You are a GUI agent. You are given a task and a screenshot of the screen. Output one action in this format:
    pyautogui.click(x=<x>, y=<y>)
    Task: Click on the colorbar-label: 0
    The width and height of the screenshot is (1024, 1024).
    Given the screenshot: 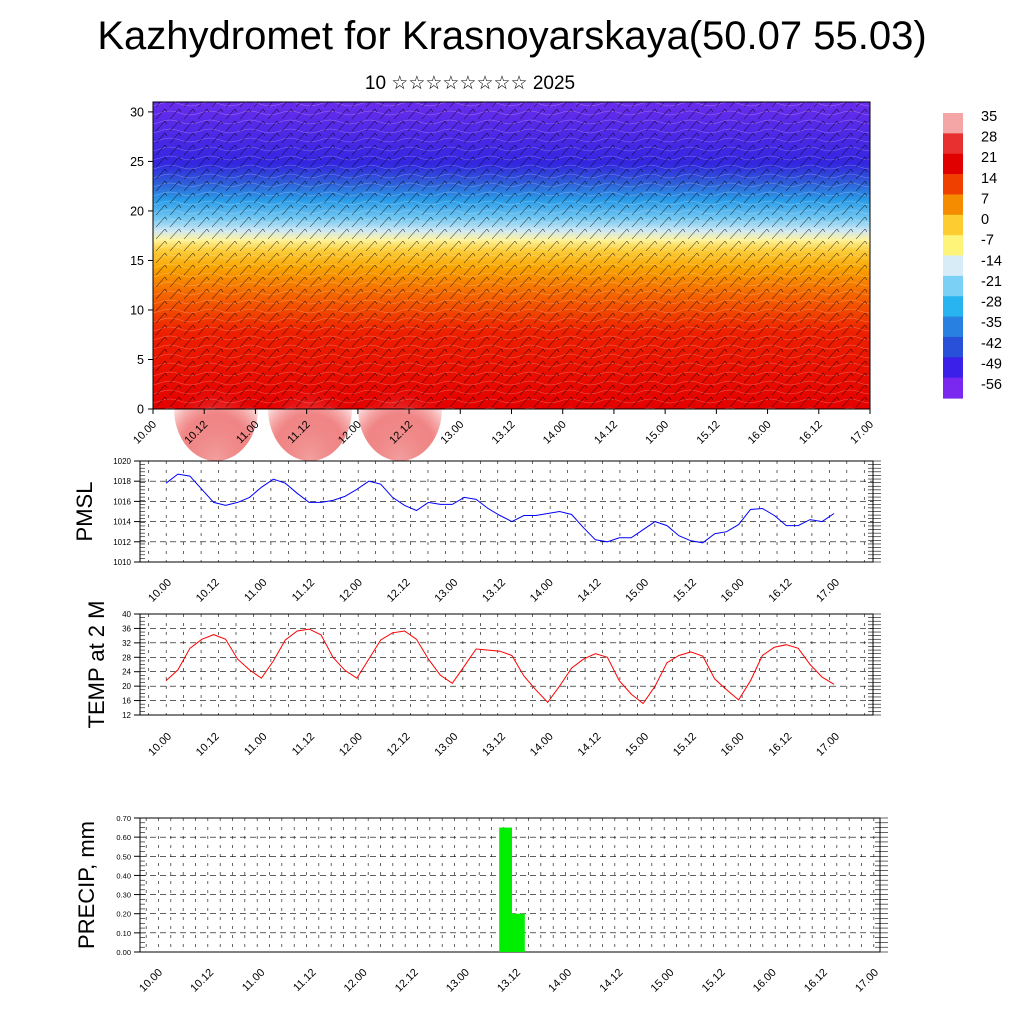 What is the action you would take?
    pyautogui.click(x=985, y=220)
    